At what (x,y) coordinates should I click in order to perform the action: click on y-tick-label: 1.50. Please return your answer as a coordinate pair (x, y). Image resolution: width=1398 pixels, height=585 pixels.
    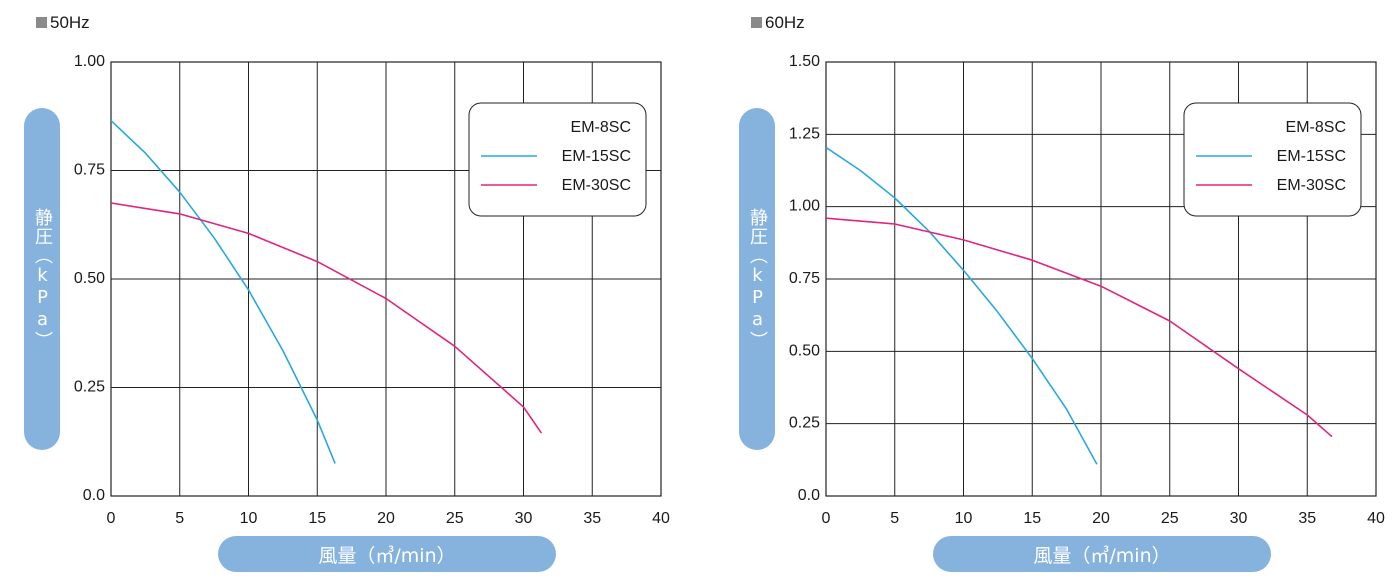
    Looking at the image, I should click on (804, 61).